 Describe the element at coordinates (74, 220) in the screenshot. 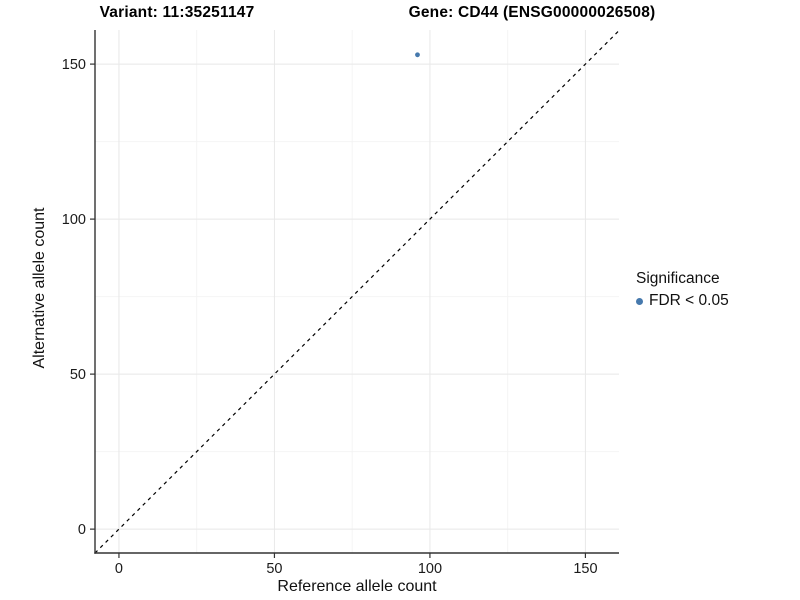

I see `y-tick-label: 100` at that location.